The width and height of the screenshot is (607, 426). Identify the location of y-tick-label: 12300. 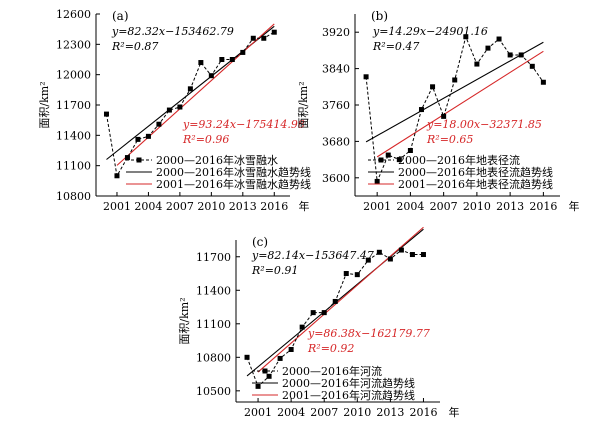
(73, 44).